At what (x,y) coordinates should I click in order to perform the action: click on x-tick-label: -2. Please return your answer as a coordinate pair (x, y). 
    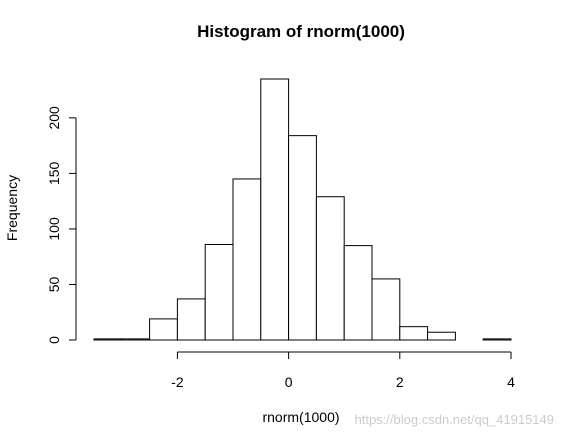
    Looking at the image, I should click on (177, 382).